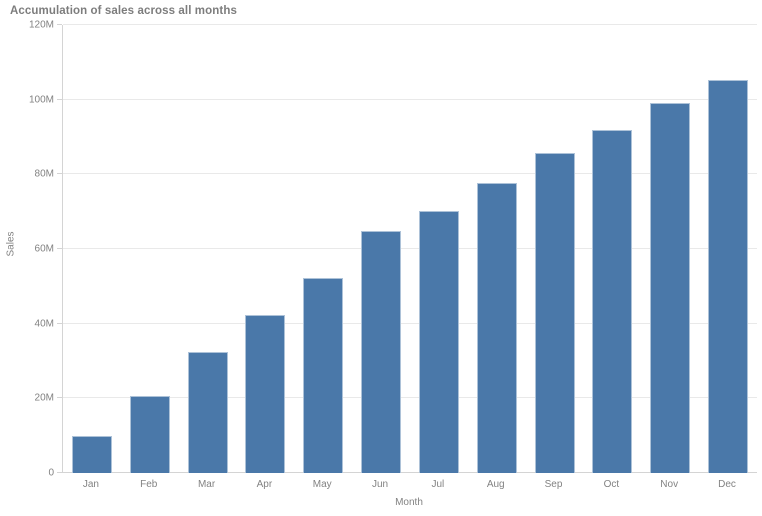 Image resolution: width=762 pixels, height=516 pixels. I want to click on bar-jan, so click(91, 454).